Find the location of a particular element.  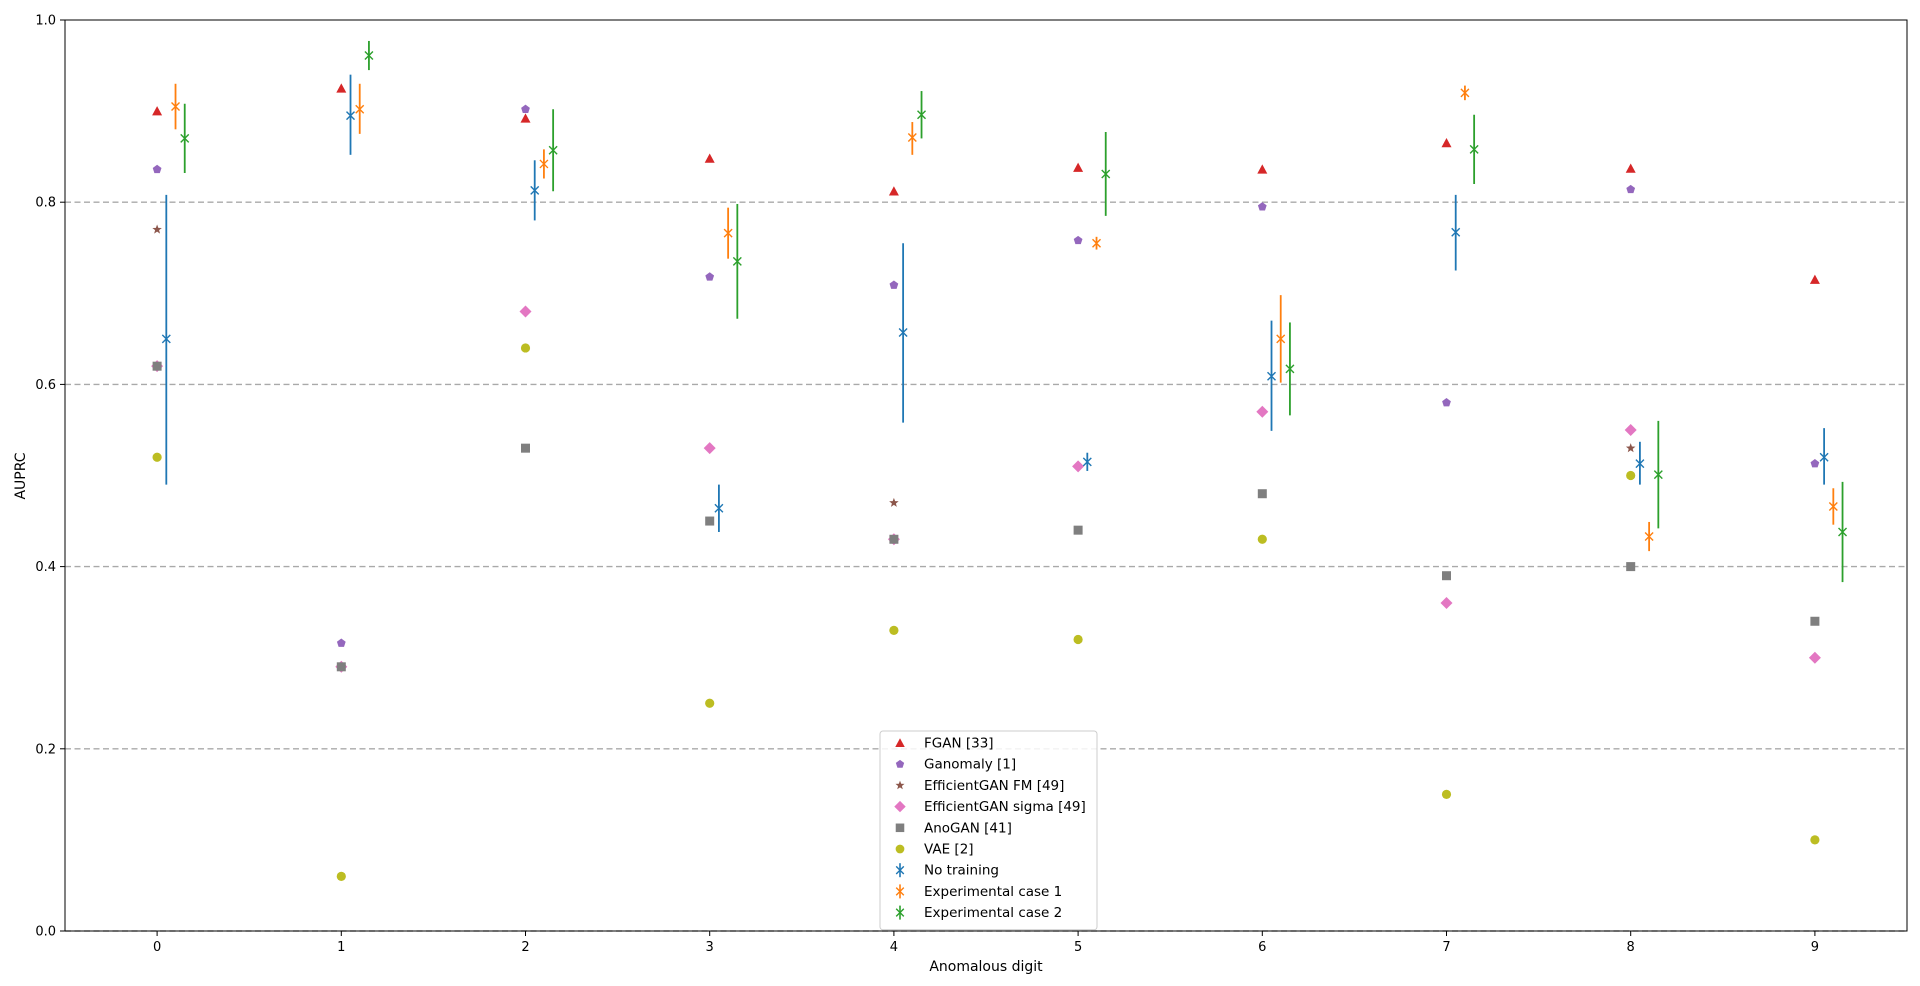

legend-item: Experimental case 1 is located at coordinates (978, 892).